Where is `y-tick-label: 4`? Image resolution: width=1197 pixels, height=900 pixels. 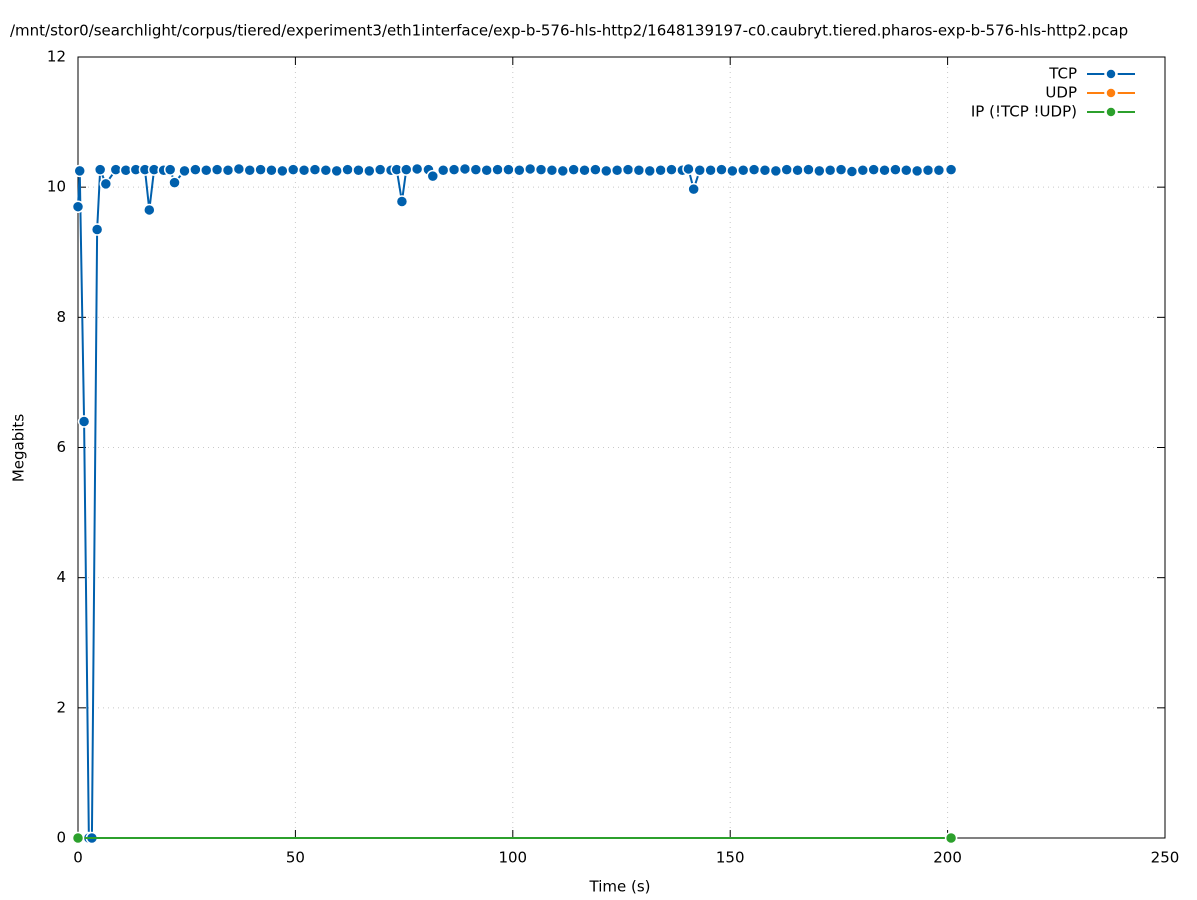 y-tick-label: 4 is located at coordinates (61, 577).